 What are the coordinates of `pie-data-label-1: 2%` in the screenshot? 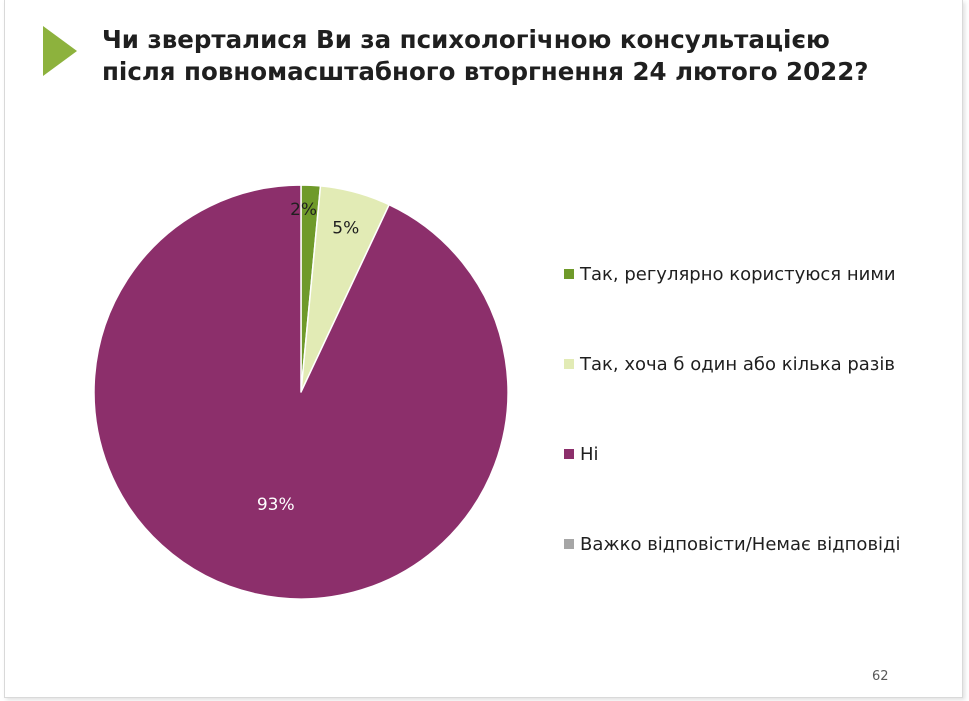 It's located at (303, 210).